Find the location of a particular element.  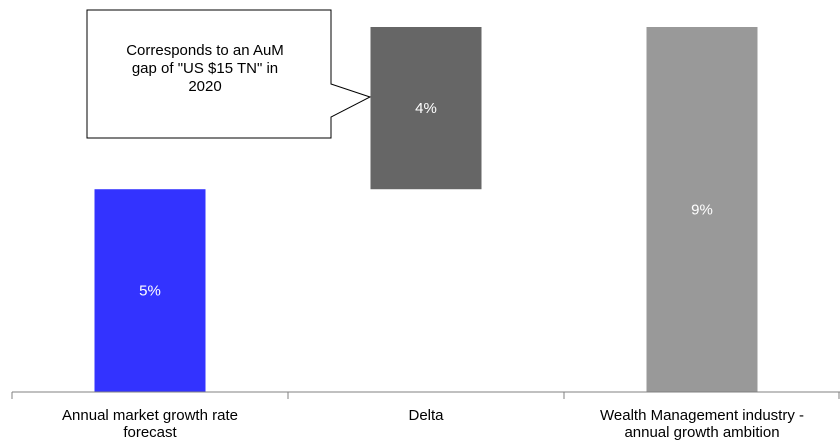

callout-box is located at coordinates (229, 74).